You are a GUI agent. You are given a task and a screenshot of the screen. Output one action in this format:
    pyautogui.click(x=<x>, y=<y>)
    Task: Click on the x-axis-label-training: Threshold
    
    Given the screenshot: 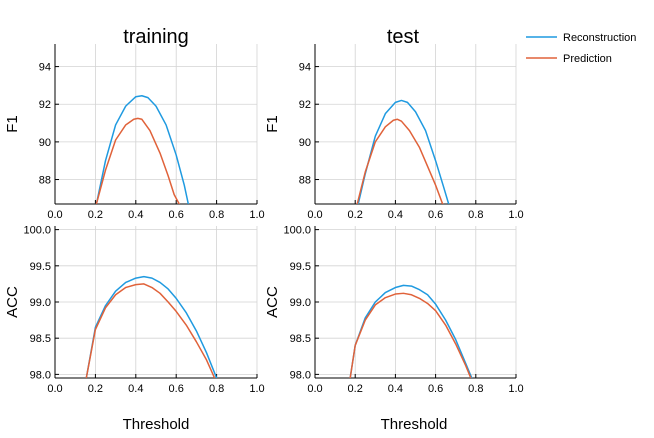 What is the action you would take?
    pyautogui.click(x=156, y=424)
    